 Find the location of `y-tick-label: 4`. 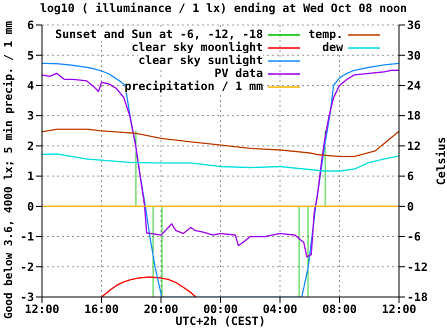

y-tick-label: 4 is located at coordinates (30, 85).